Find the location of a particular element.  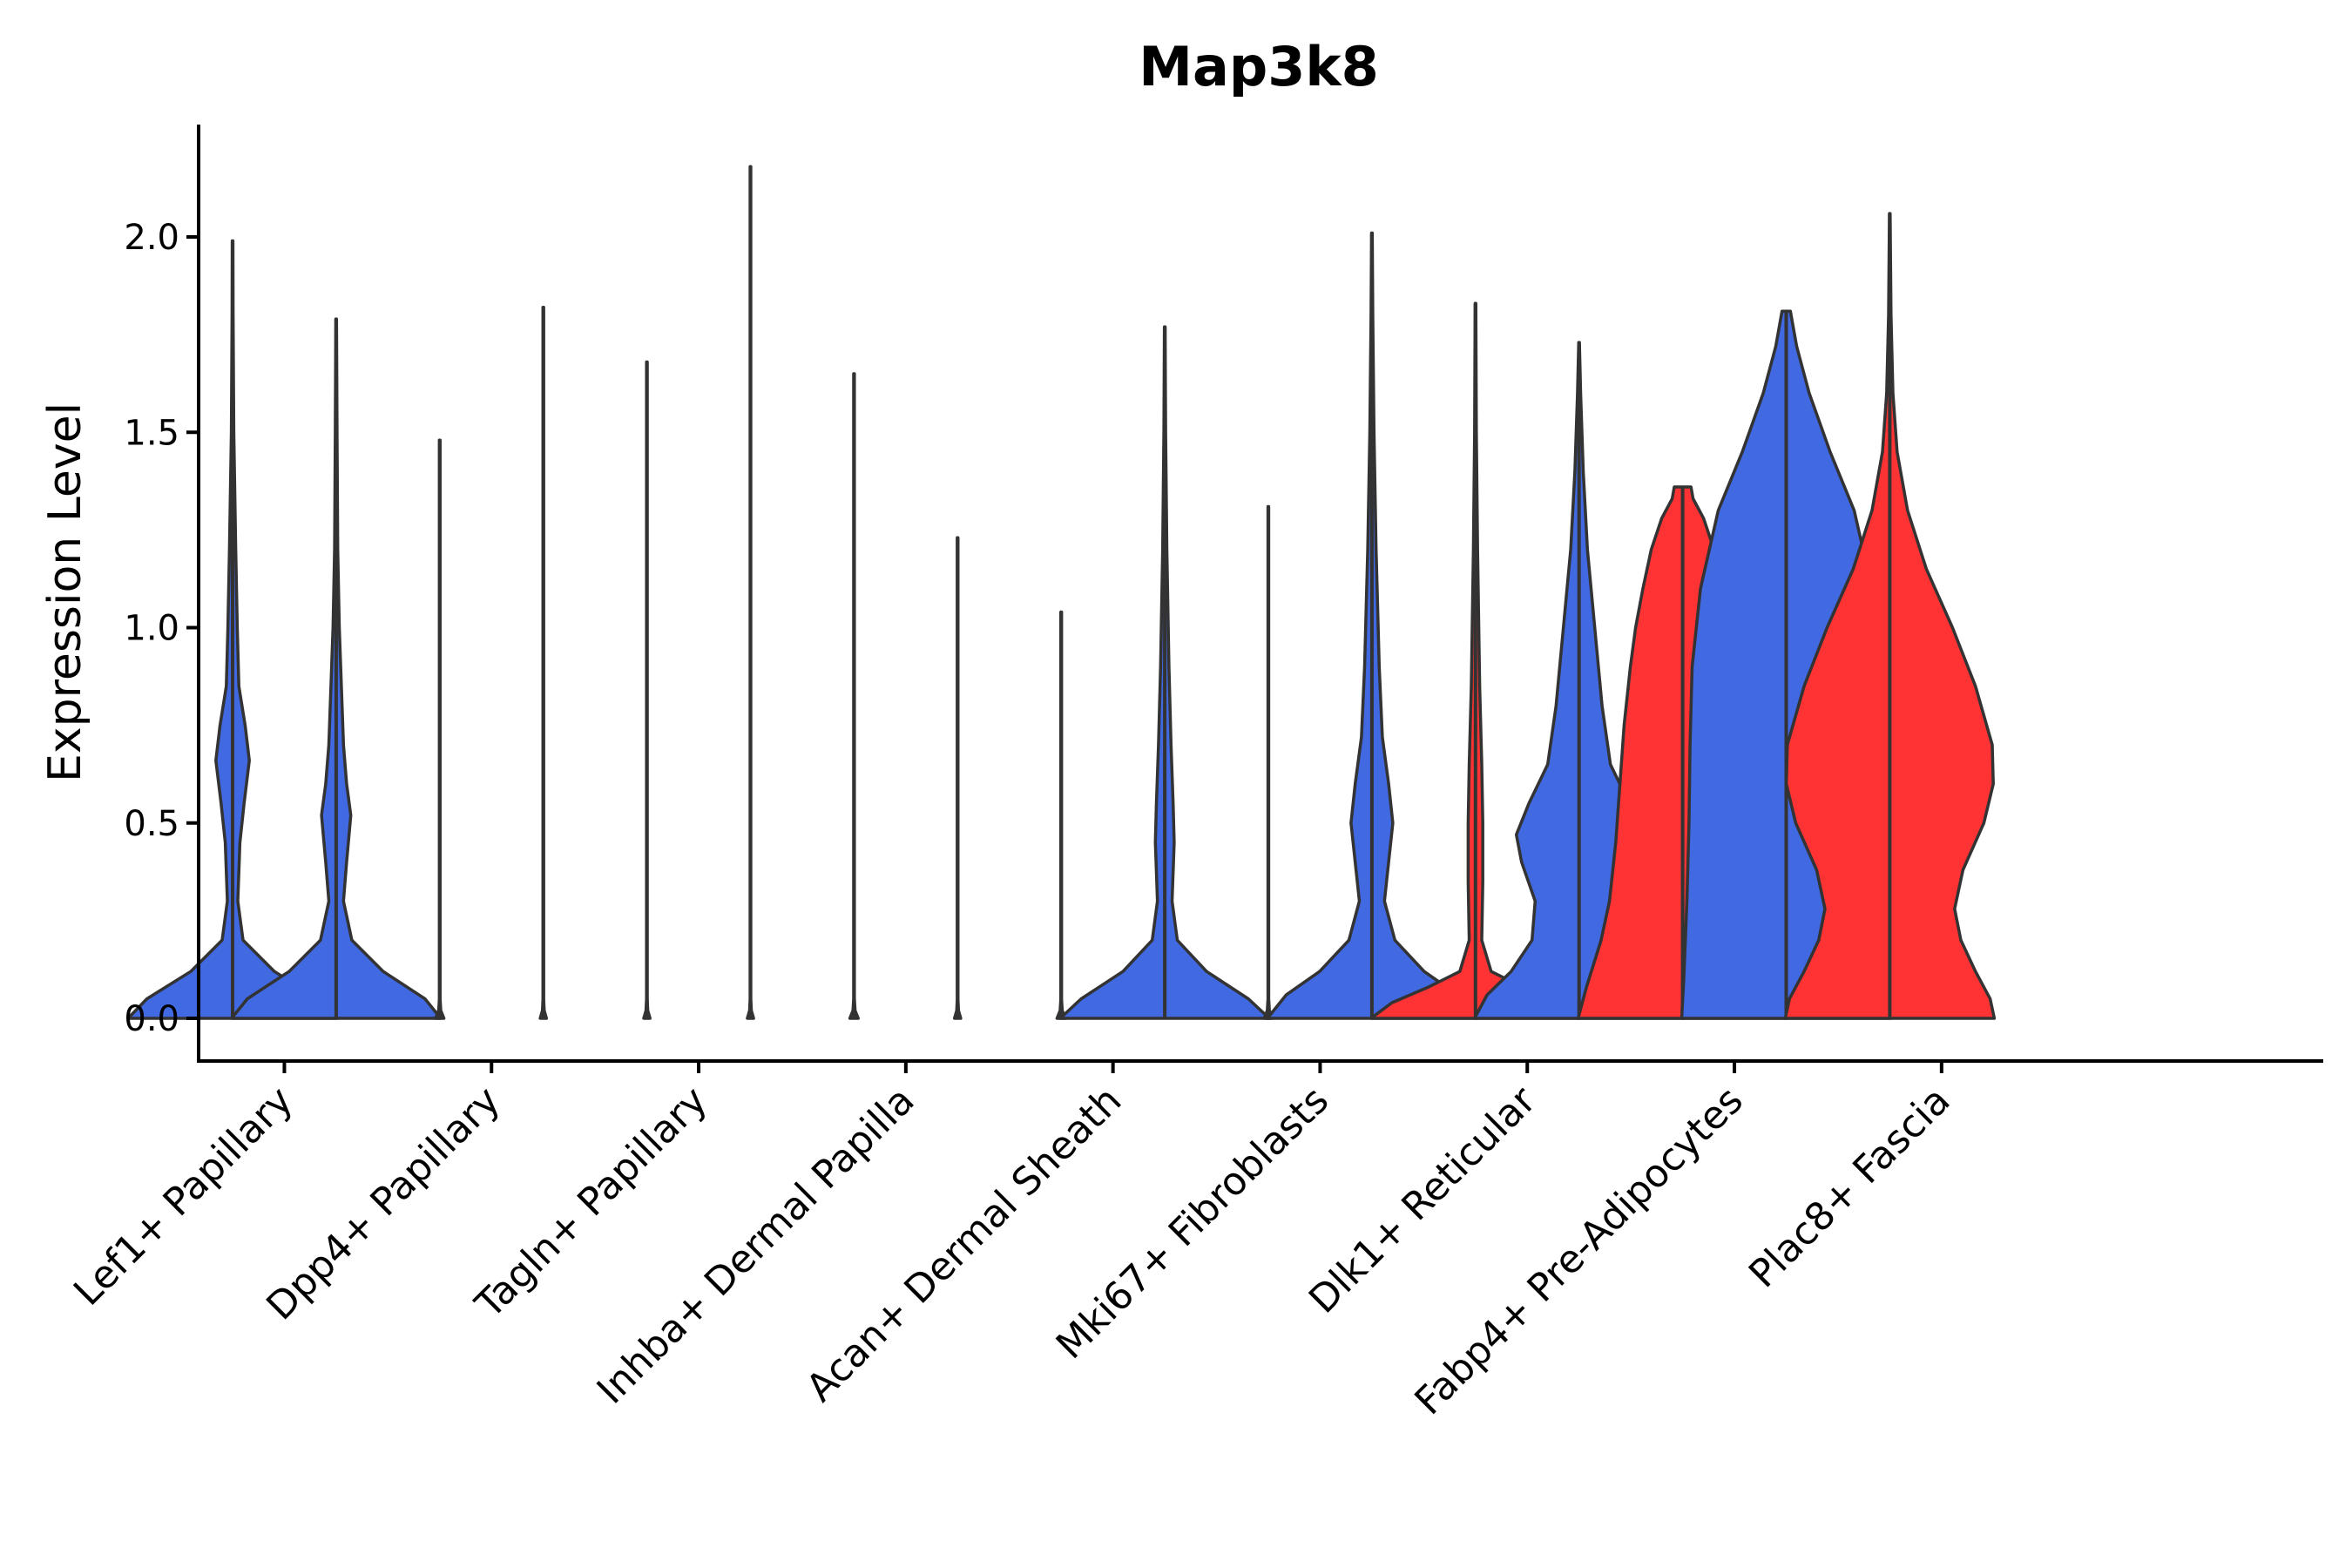

y-tick-label: 2.0 is located at coordinates (151, 238).